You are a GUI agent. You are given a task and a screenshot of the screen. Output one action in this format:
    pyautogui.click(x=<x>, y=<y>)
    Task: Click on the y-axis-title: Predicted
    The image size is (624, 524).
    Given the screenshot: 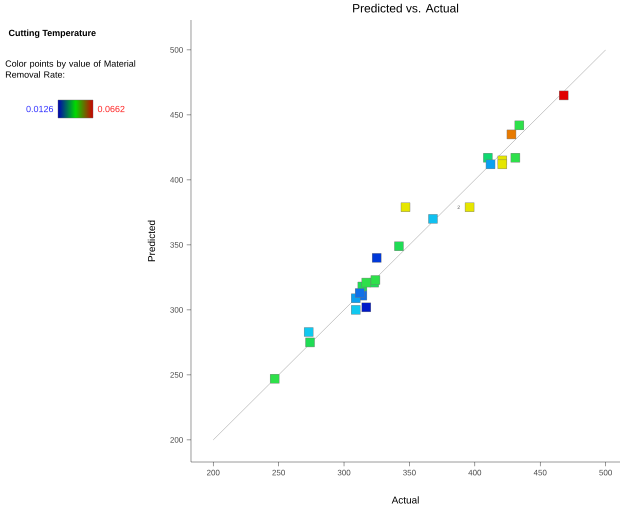 What is the action you would take?
    pyautogui.click(x=152, y=241)
    